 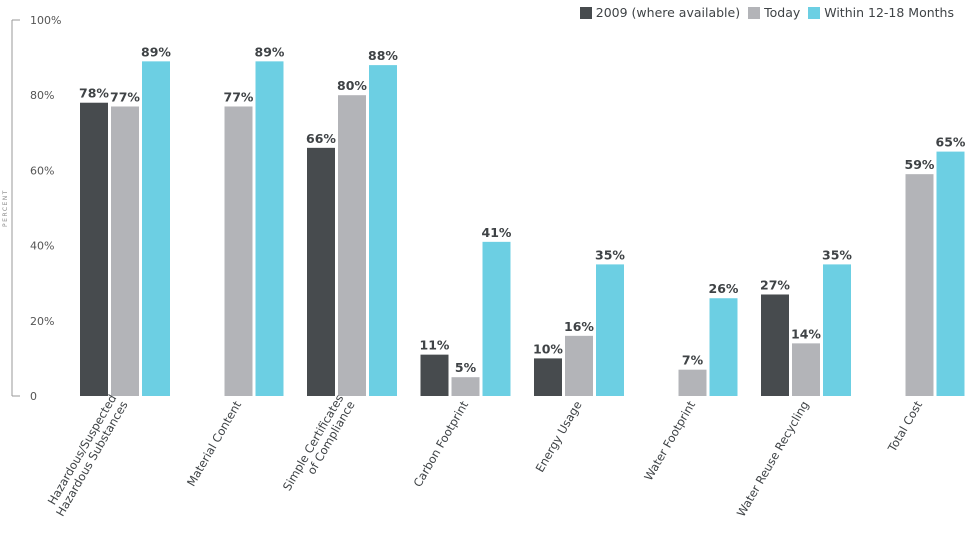 What do you see at coordinates (585, 12) in the screenshot?
I see `legend-swatch-2009` at bounding box center [585, 12].